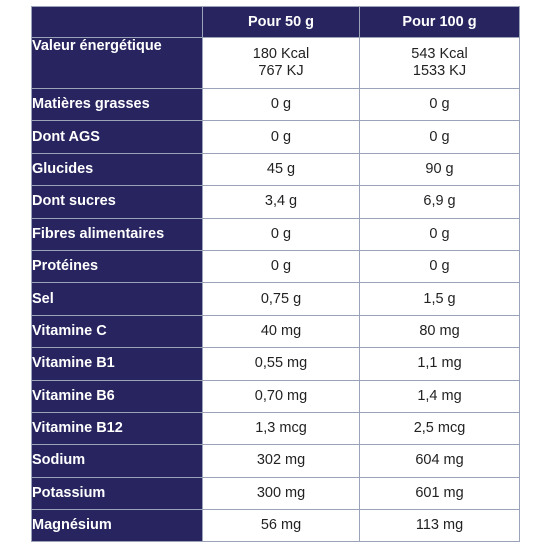 Image resolution: width=550 pixels, height=550 pixels. I want to click on value-per-50g: 40 mg, so click(281, 331).